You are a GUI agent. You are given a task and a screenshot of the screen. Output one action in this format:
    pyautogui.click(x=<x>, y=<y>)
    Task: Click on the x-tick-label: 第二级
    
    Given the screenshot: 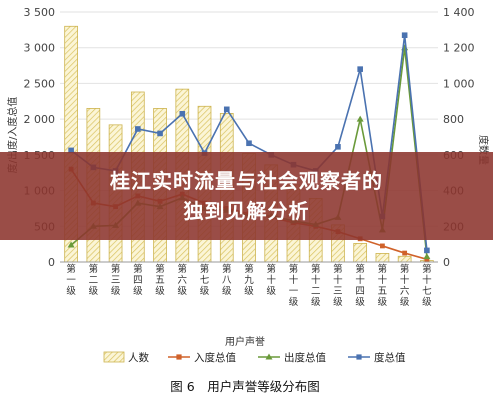 What is the action you would take?
    pyautogui.click(x=94, y=280)
    